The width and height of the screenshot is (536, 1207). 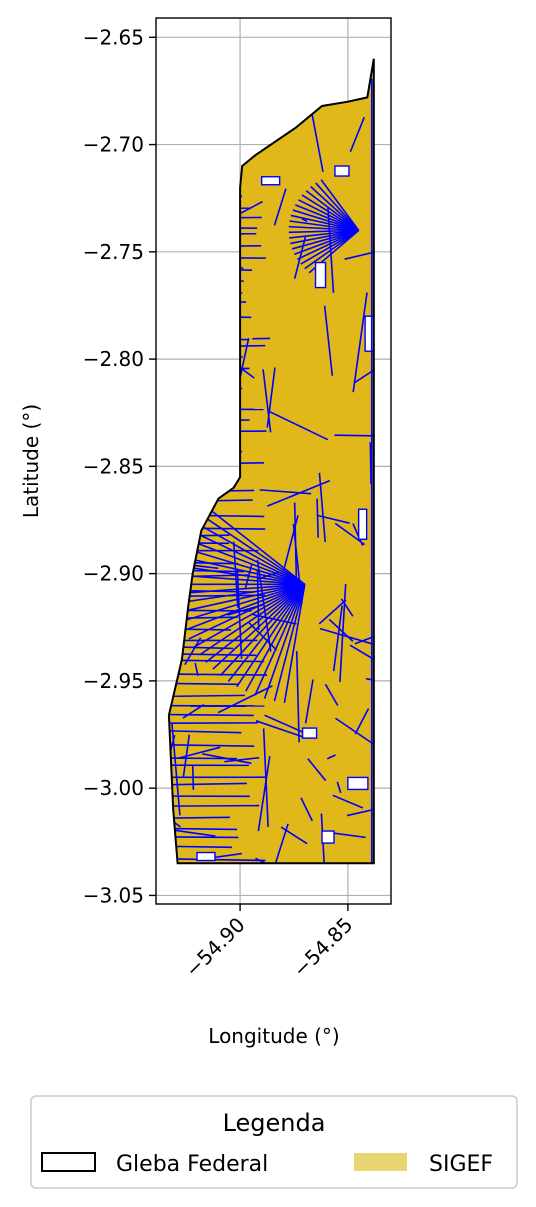 What do you see at coordinates (322, 947) in the screenshot?
I see `x-tick-label: −54.85` at bounding box center [322, 947].